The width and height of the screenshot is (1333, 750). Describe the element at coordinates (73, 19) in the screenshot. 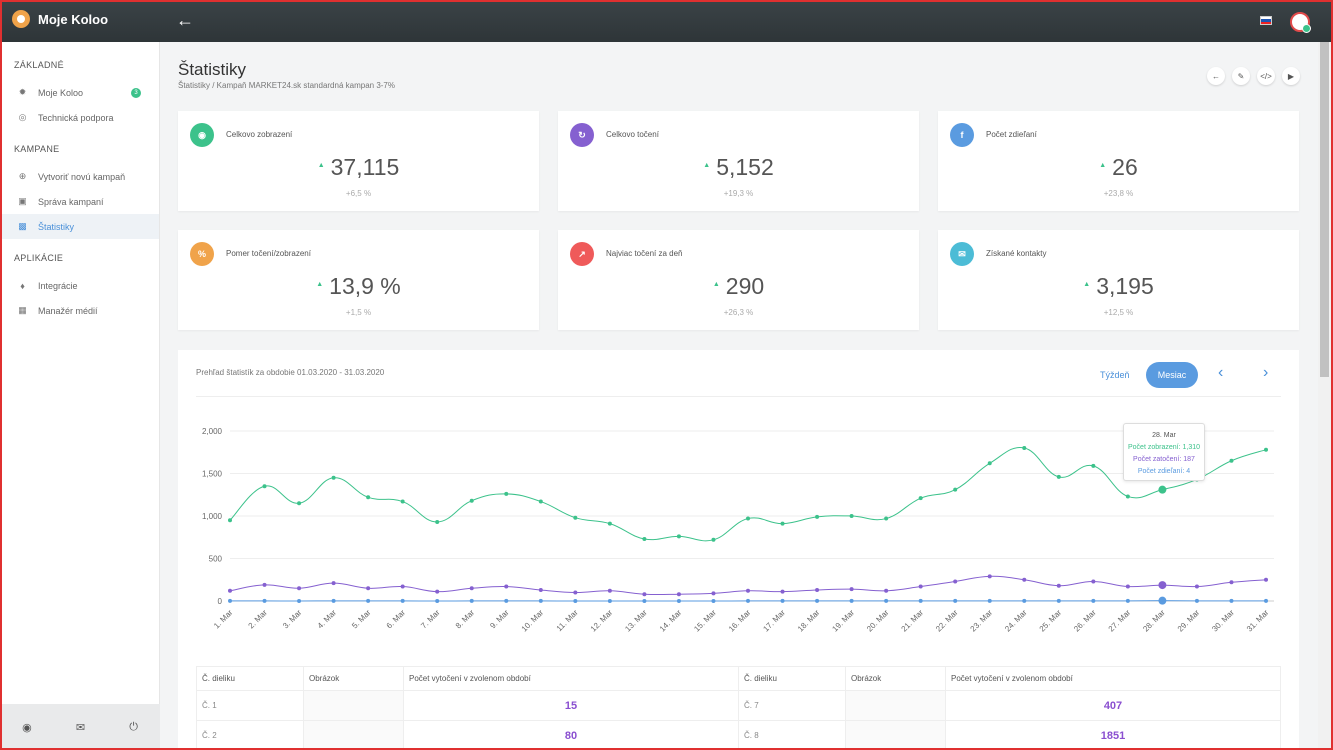

I see `app-title: Moje Koloo` at that location.